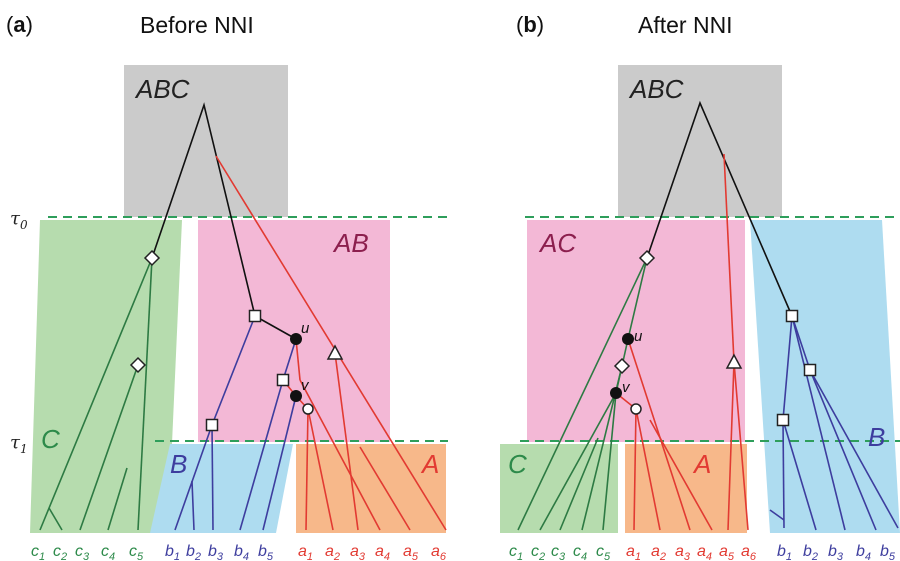 The image size is (900, 561). I want to click on svg-text: b4, so click(241, 552).